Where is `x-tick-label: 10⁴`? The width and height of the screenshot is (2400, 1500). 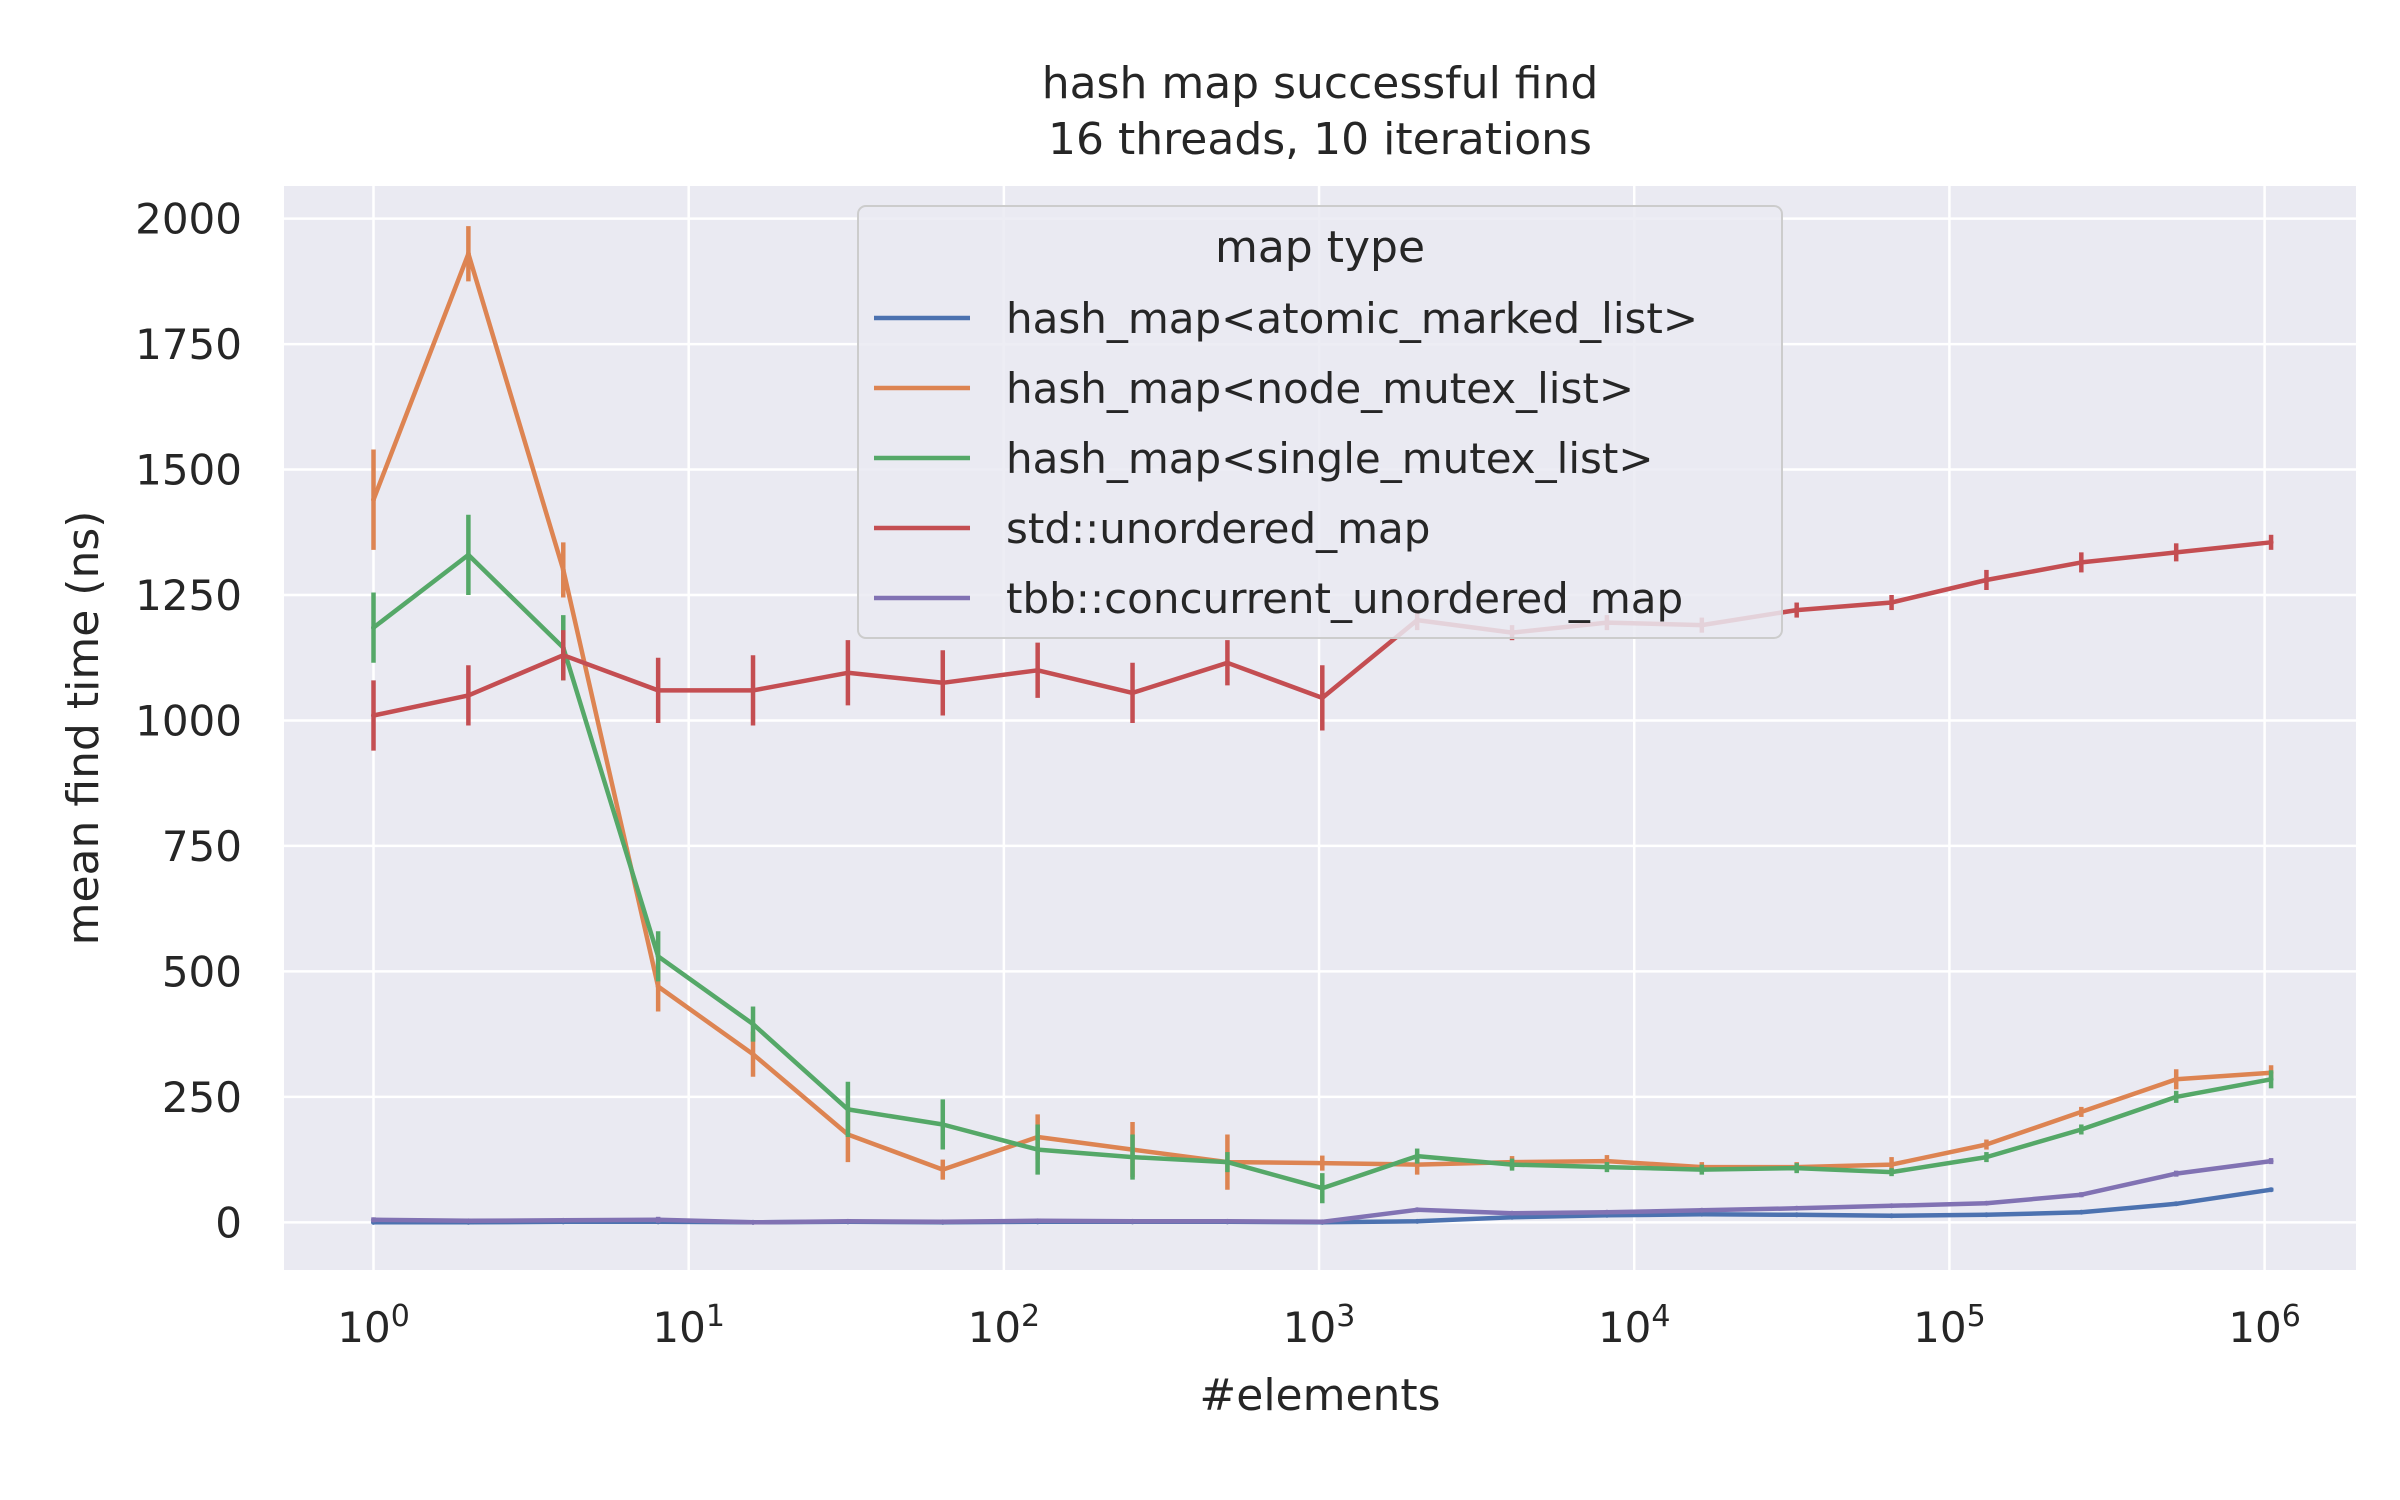
x-tick-label: 10⁴ is located at coordinates (1634, 1325).